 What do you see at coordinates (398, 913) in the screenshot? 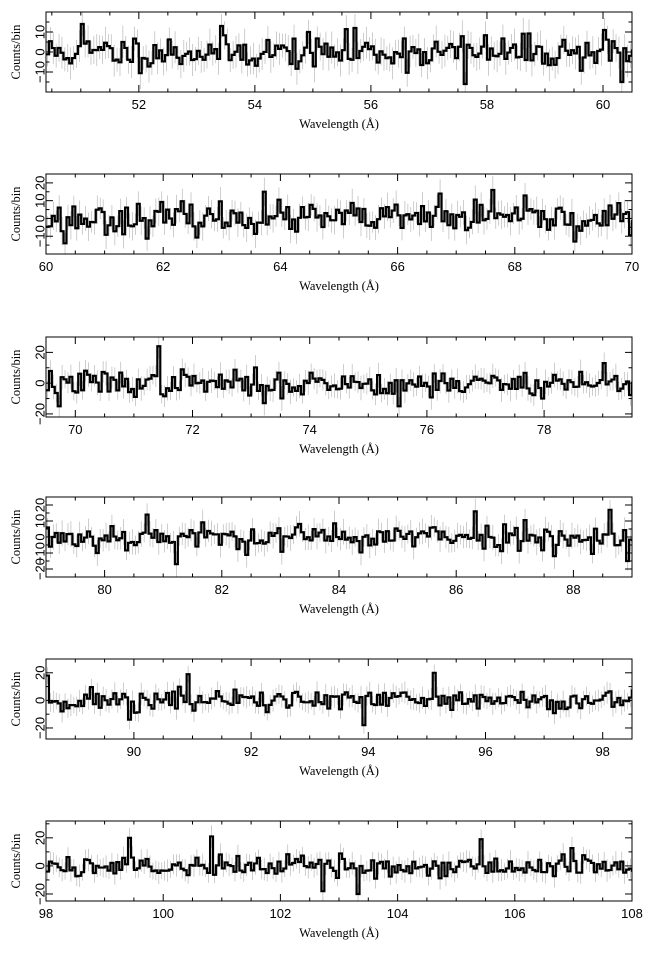
I see `x-tick-label: 104` at bounding box center [398, 913].